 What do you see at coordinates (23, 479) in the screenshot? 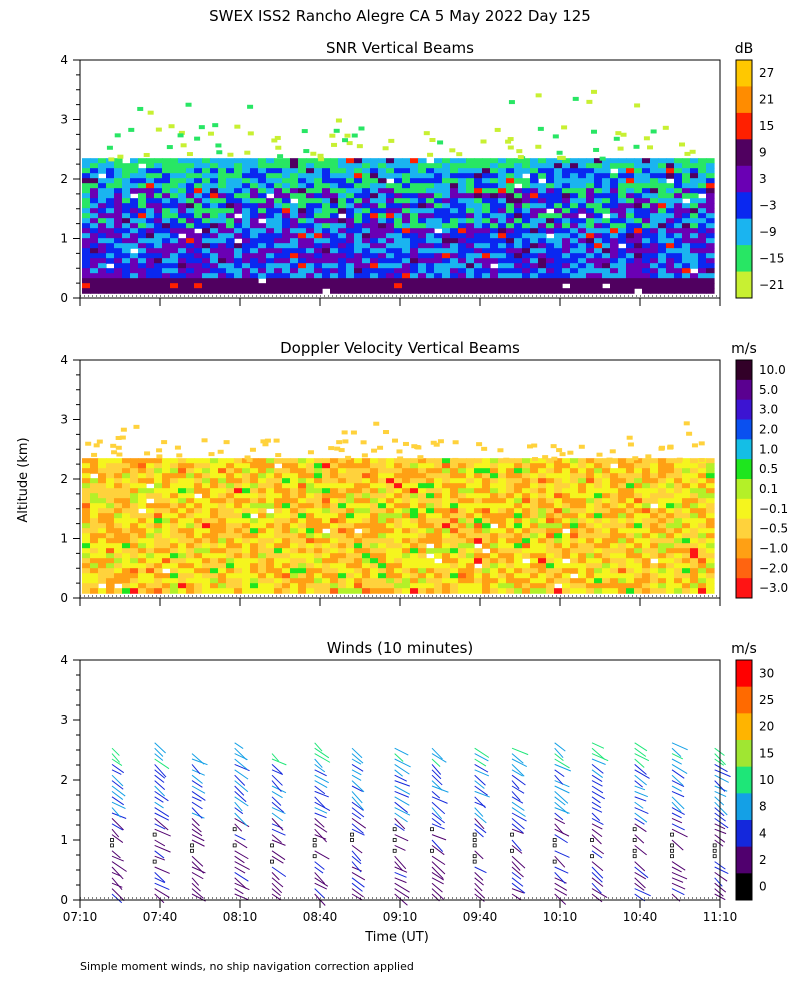
I see `y-axis-label: Altitude (km)` at bounding box center [23, 479].